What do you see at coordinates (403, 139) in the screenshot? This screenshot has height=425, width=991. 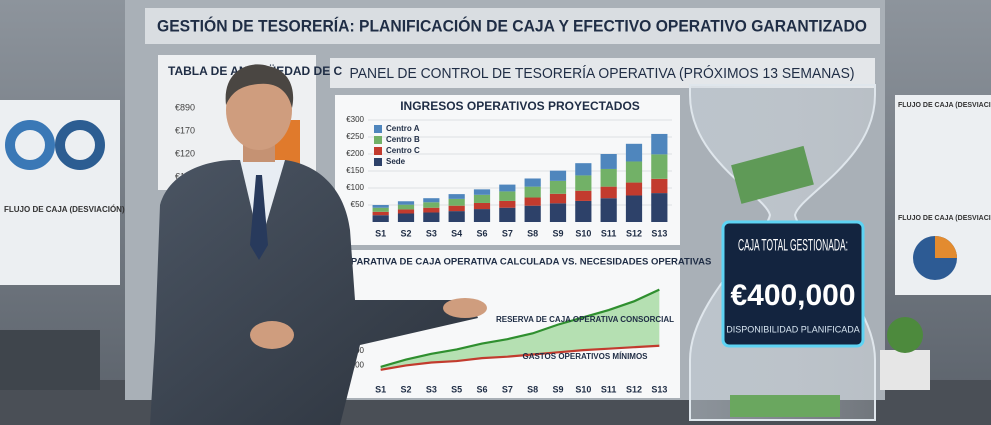 I see `legend-label: Centro B` at bounding box center [403, 139].